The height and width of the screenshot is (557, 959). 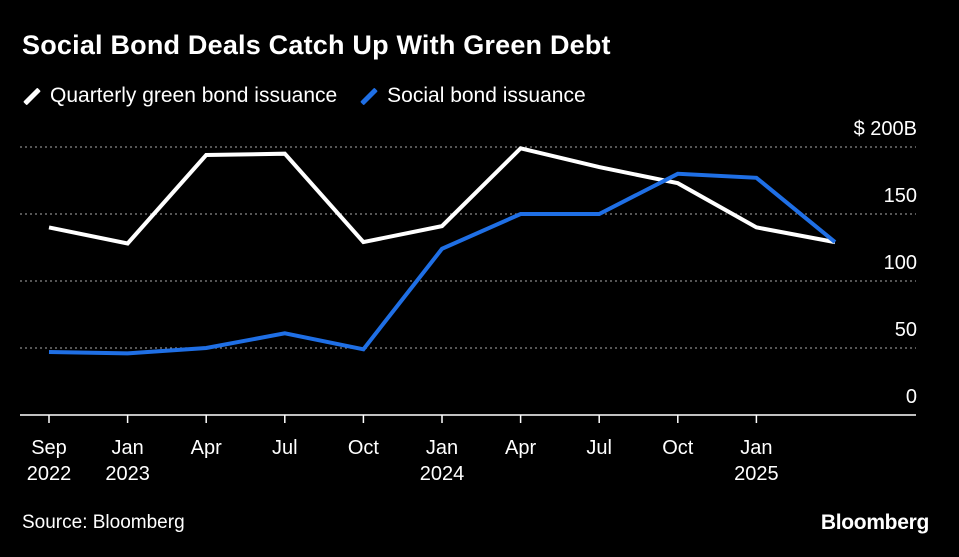 What do you see at coordinates (127, 474) in the screenshot?
I see `x-tick-year-label: 2023` at bounding box center [127, 474].